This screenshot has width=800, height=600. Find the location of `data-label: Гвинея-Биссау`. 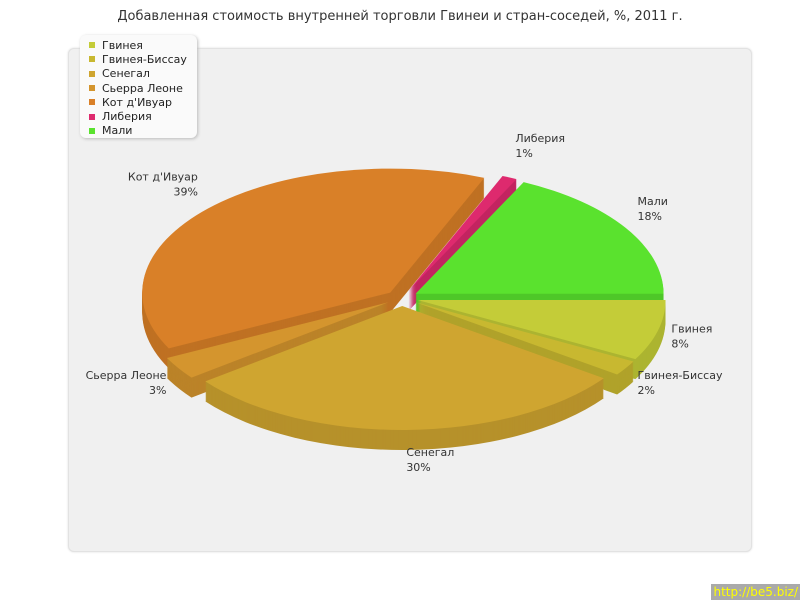

data-label: Гвинея-Биссау is located at coordinates (680, 375).